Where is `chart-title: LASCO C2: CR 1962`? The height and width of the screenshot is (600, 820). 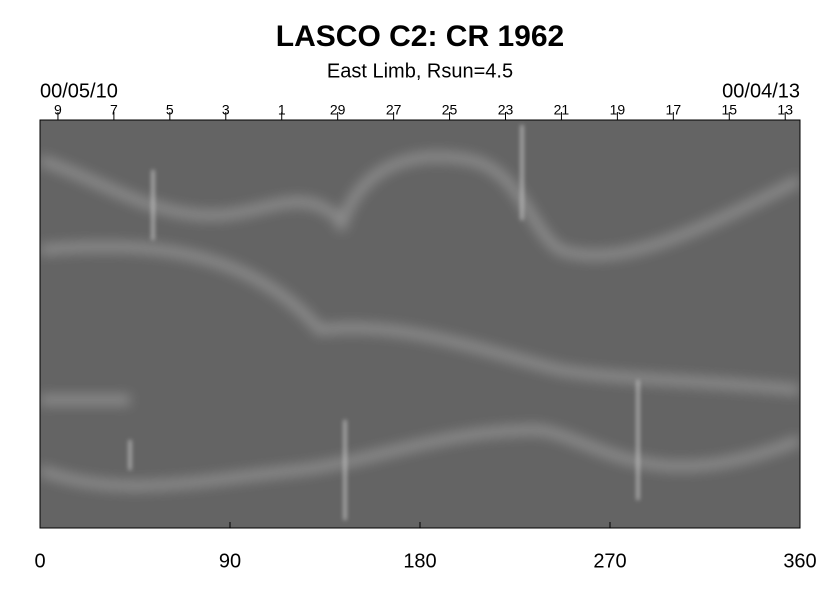
chart-title: LASCO C2: CR 1962 is located at coordinates (420, 36).